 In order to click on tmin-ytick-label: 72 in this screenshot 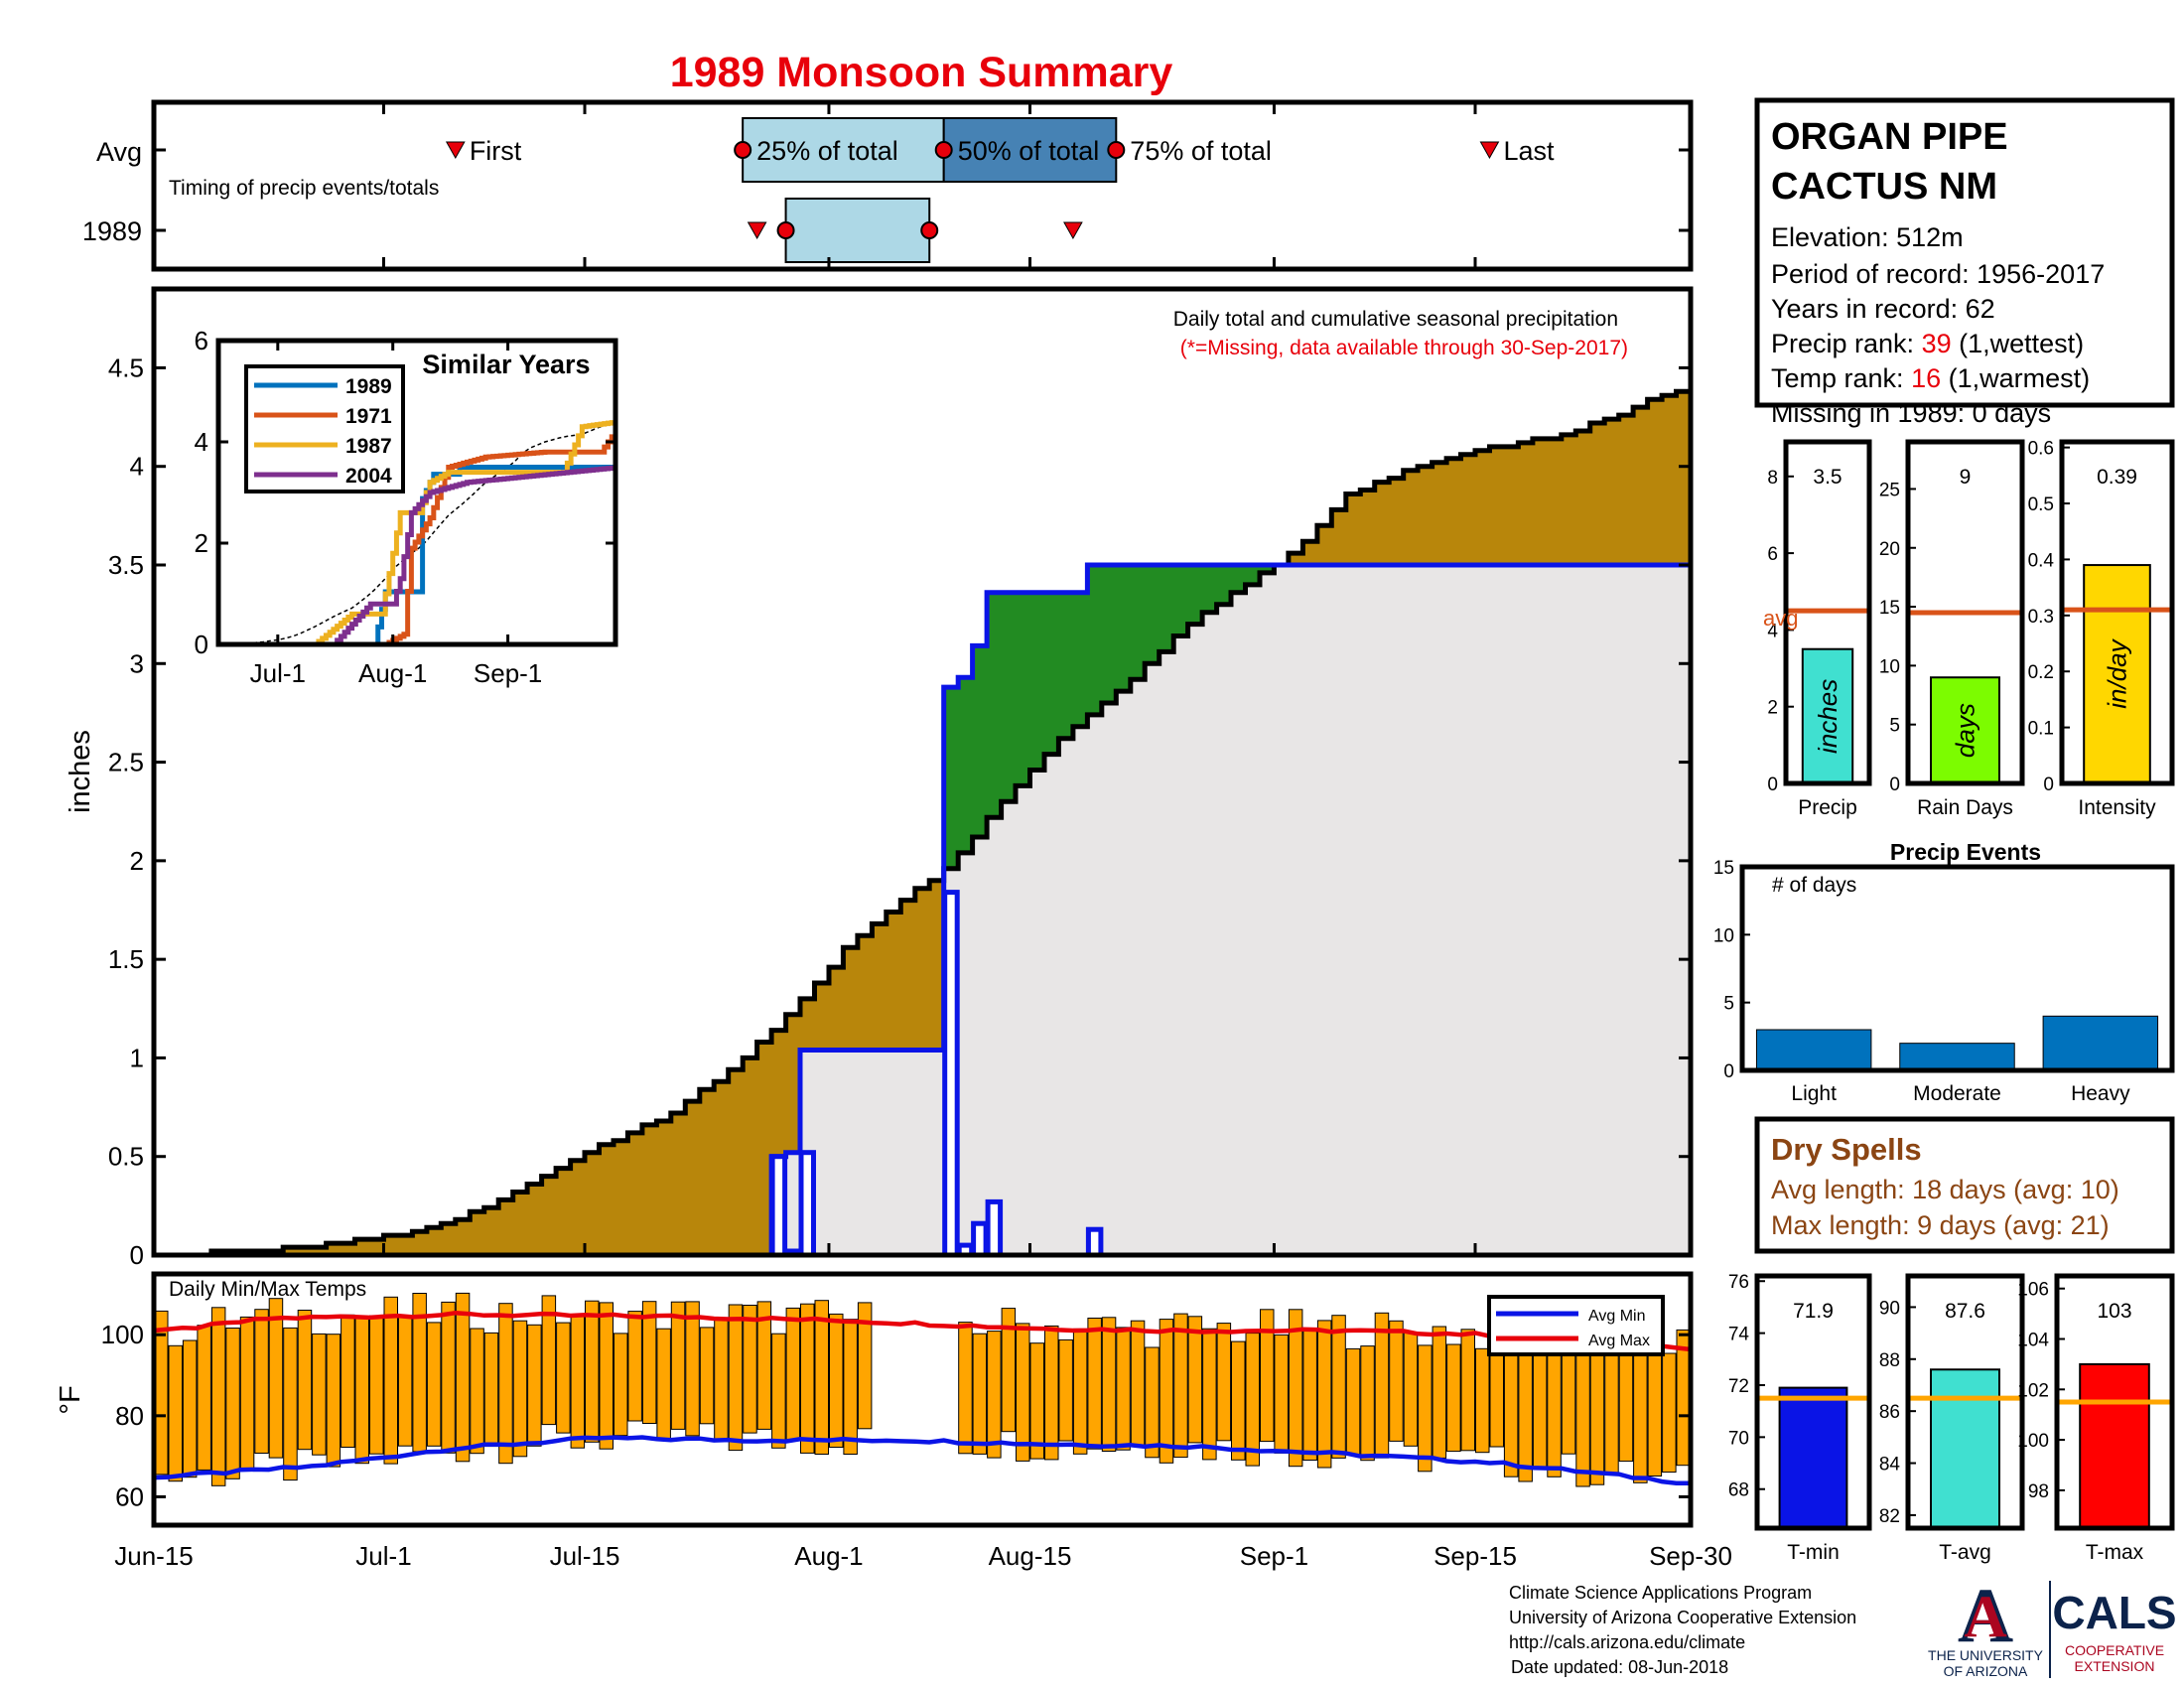, I will do `click(1738, 1386)`.